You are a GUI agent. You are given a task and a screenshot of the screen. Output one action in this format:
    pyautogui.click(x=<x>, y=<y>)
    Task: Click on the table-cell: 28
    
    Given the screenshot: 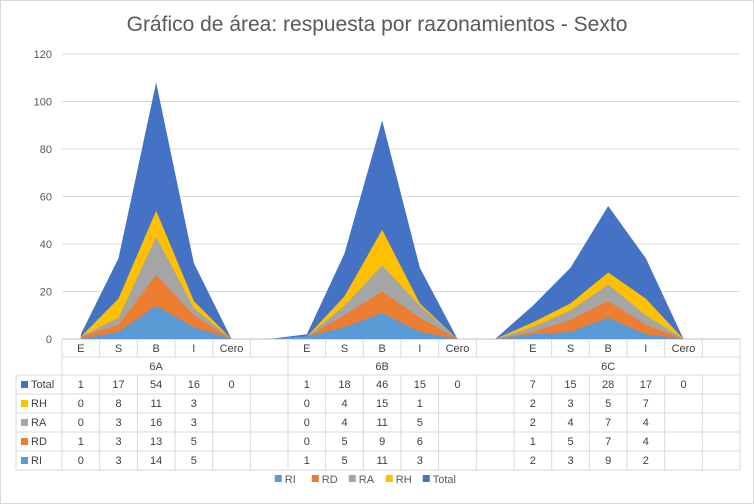 What is the action you would take?
    pyautogui.click(x=608, y=385)
    